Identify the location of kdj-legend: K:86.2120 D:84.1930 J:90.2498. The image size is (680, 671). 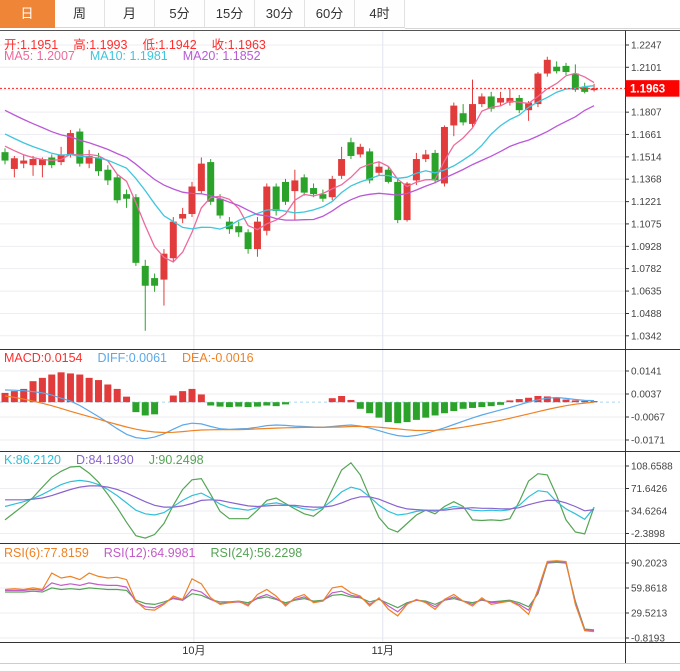
(111, 460).